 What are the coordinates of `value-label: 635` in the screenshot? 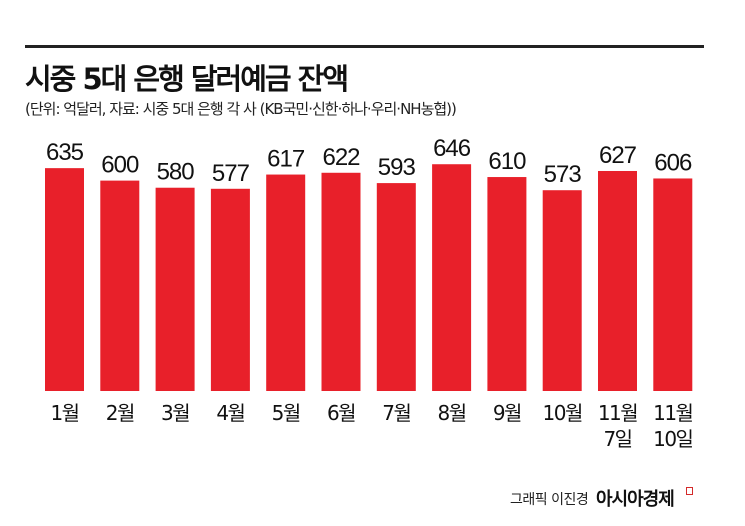 It's located at (65, 152).